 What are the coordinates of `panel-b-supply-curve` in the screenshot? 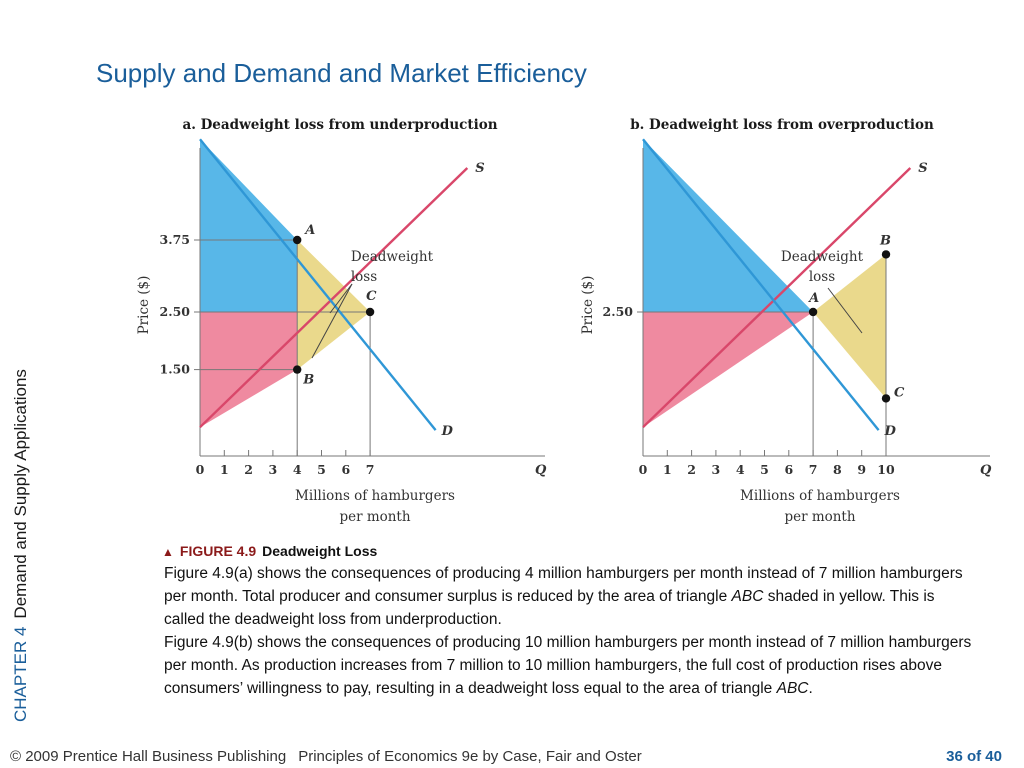 It's located at (777, 298).